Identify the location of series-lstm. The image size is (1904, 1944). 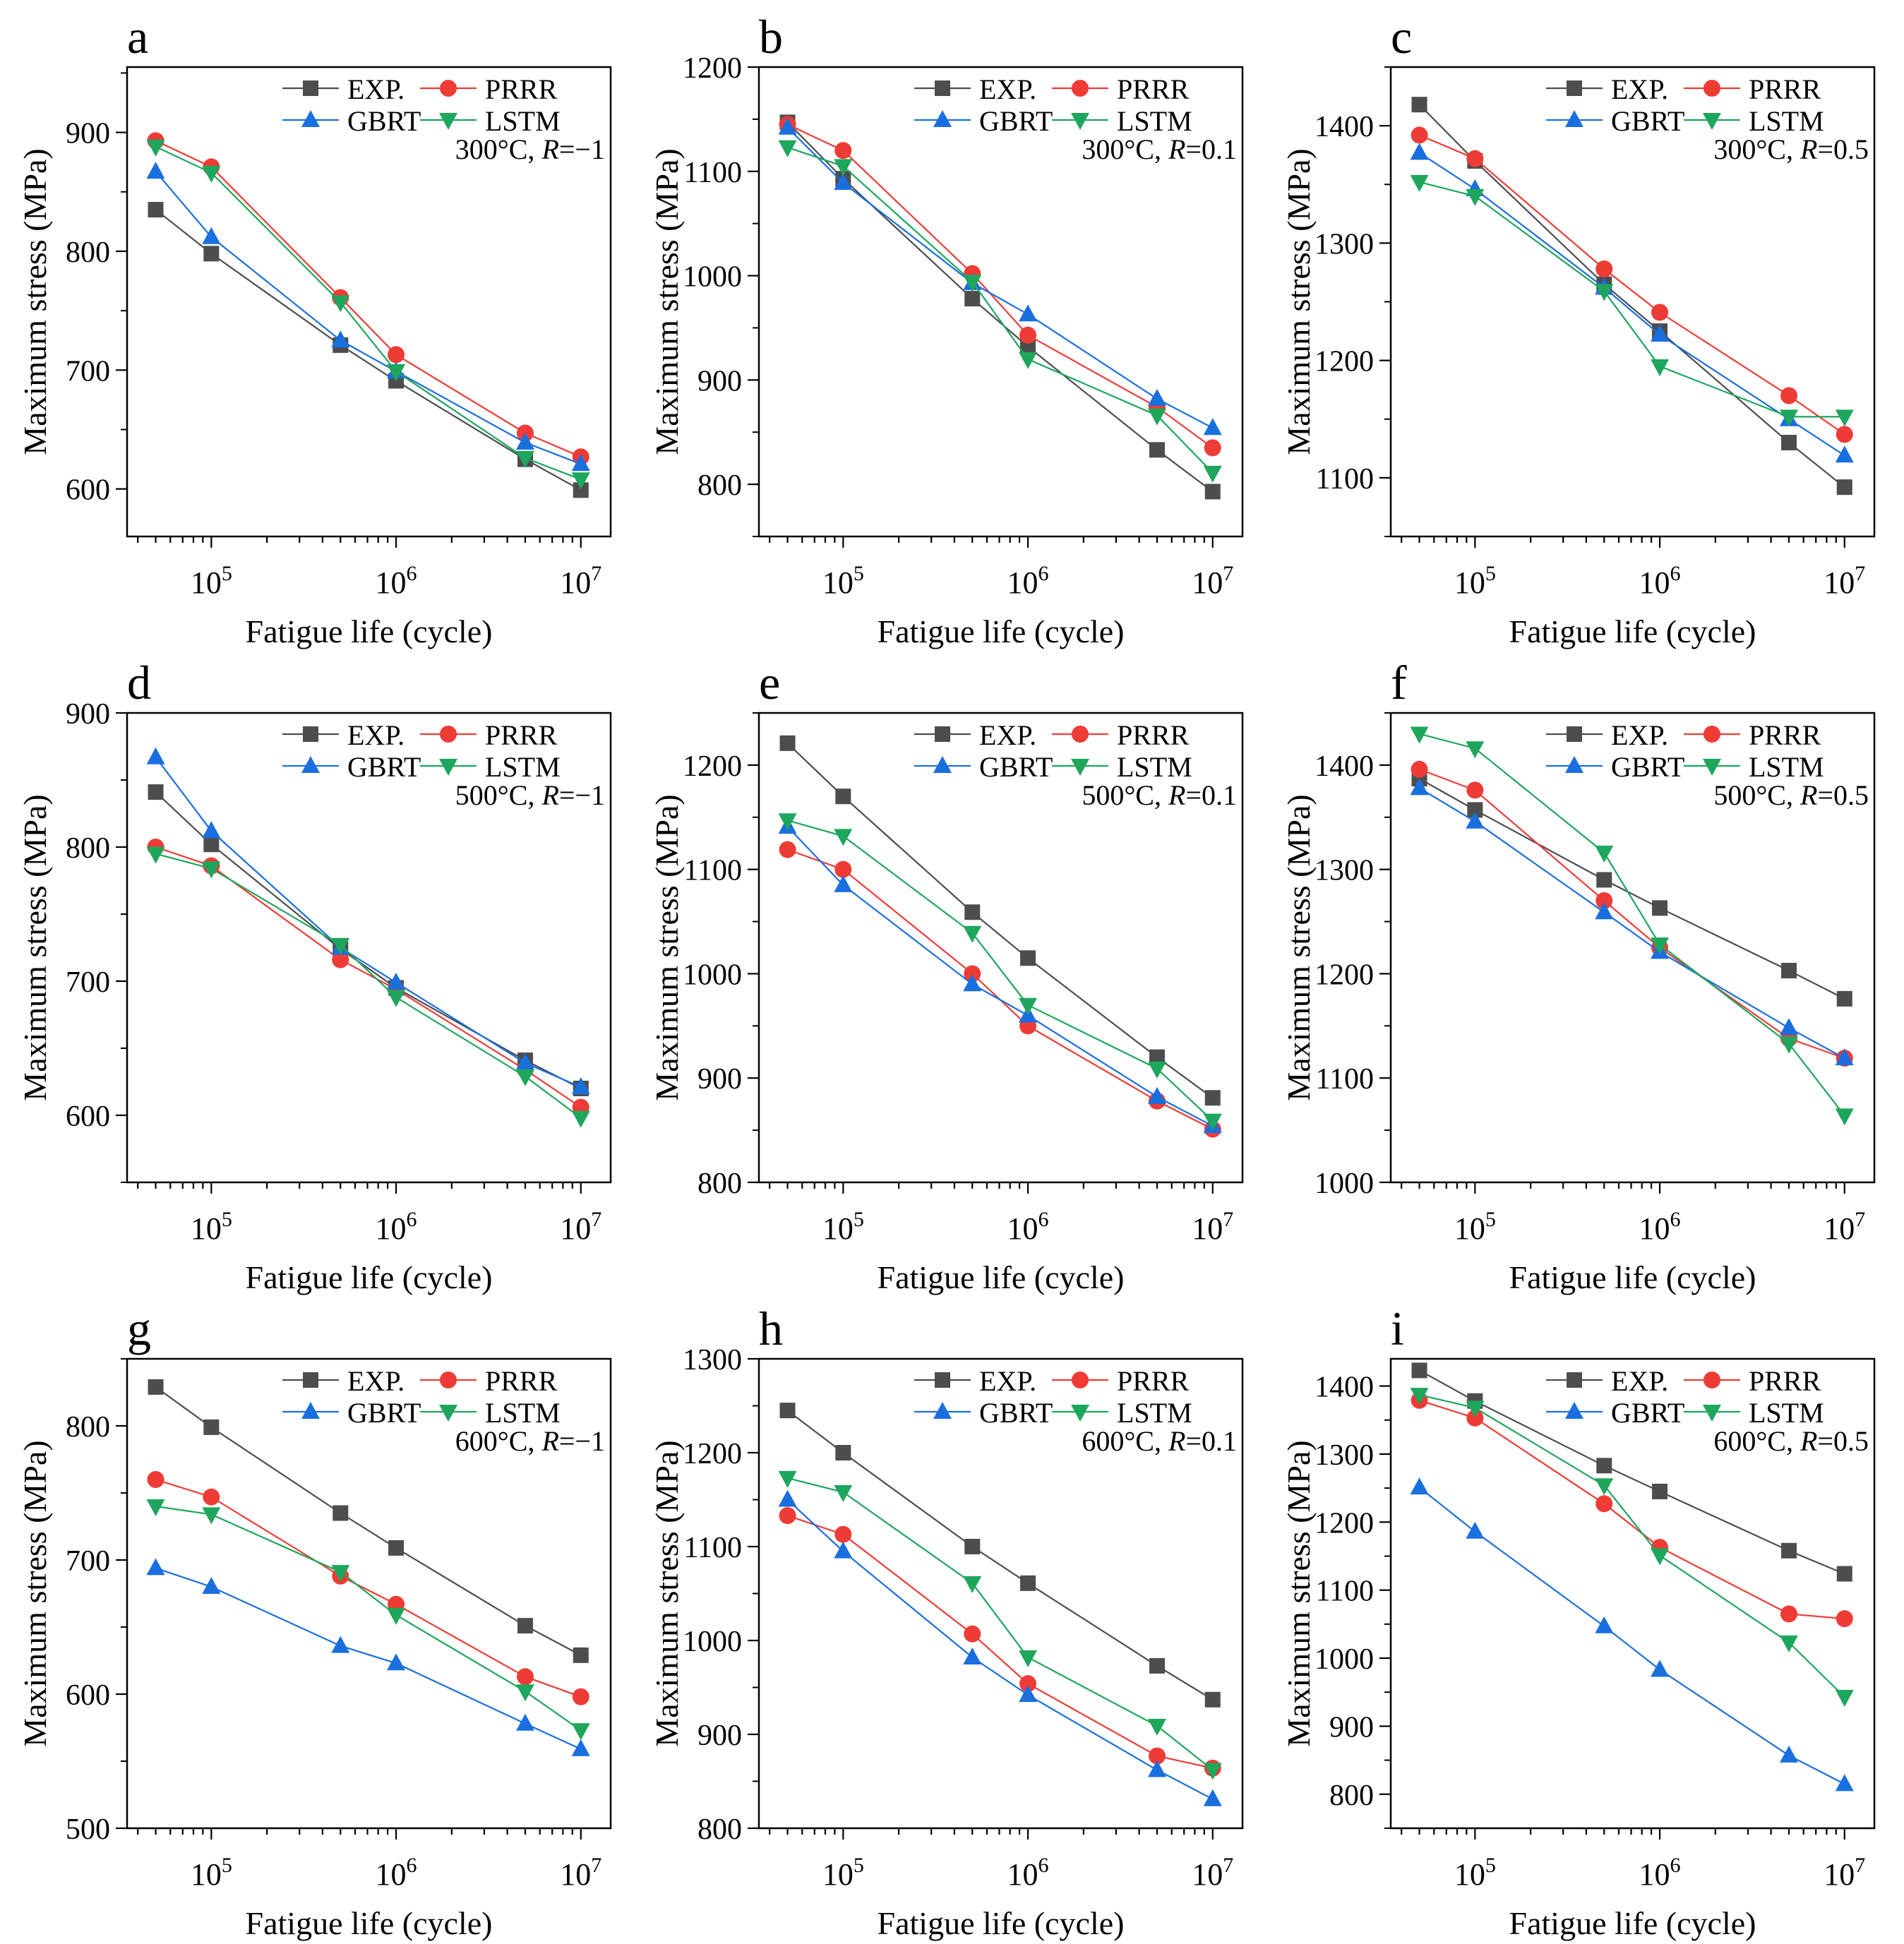
(368, 1620).